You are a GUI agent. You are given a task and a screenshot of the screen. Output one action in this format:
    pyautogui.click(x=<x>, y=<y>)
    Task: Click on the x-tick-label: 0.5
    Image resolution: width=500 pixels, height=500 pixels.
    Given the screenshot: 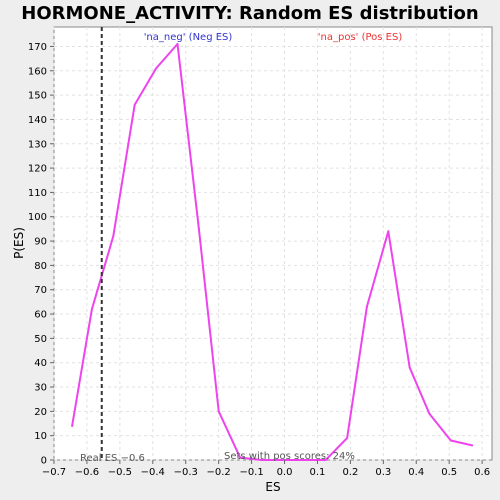 What is the action you would take?
    pyautogui.click(x=449, y=472)
    